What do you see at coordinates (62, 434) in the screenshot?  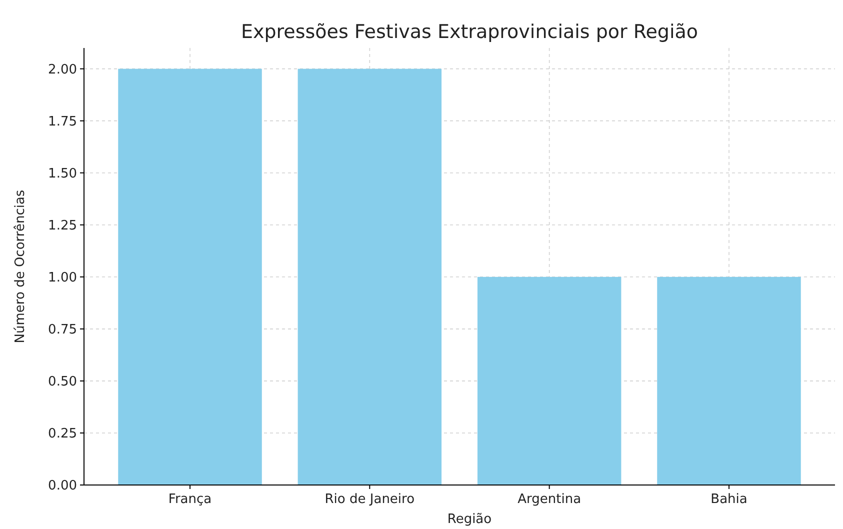 I see `y-tick-label: 0.25` at bounding box center [62, 434].